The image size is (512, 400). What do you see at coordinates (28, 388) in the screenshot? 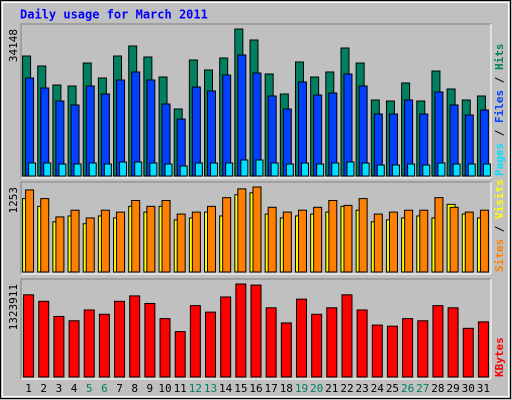
I see `x-tick-label: 1` at bounding box center [28, 388].